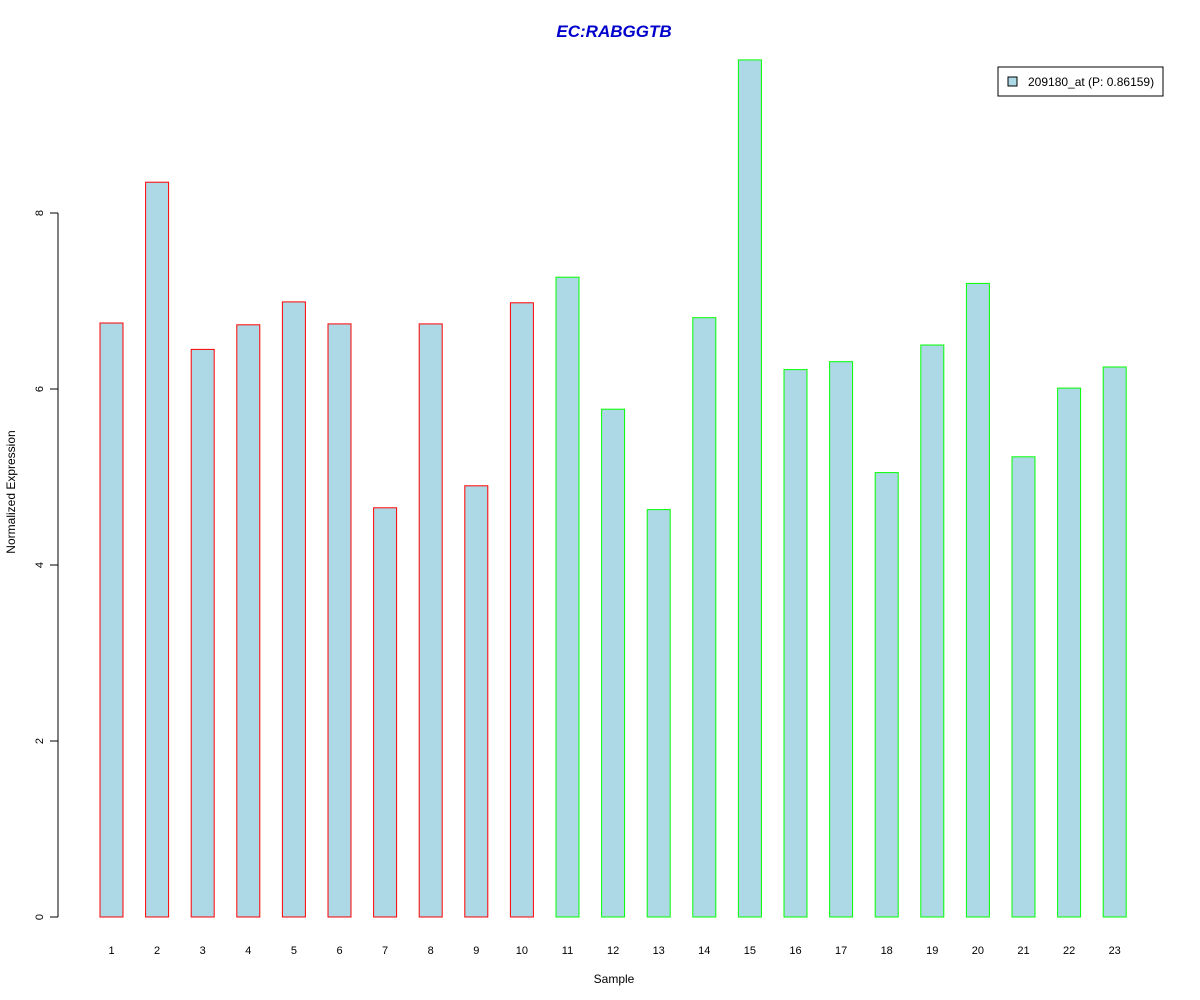 The width and height of the screenshot is (1200, 1000). Describe the element at coordinates (613, 31) in the screenshot. I see `chart-title: EC:RABGGTB` at that location.